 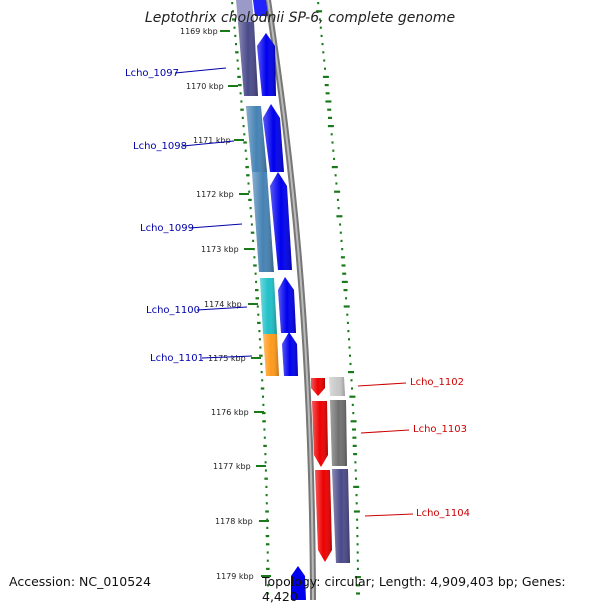 What do you see at coordinates (177, 358) in the screenshot?
I see `gene-label-lcho-1101: Lcho_1101` at bounding box center [177, 358].